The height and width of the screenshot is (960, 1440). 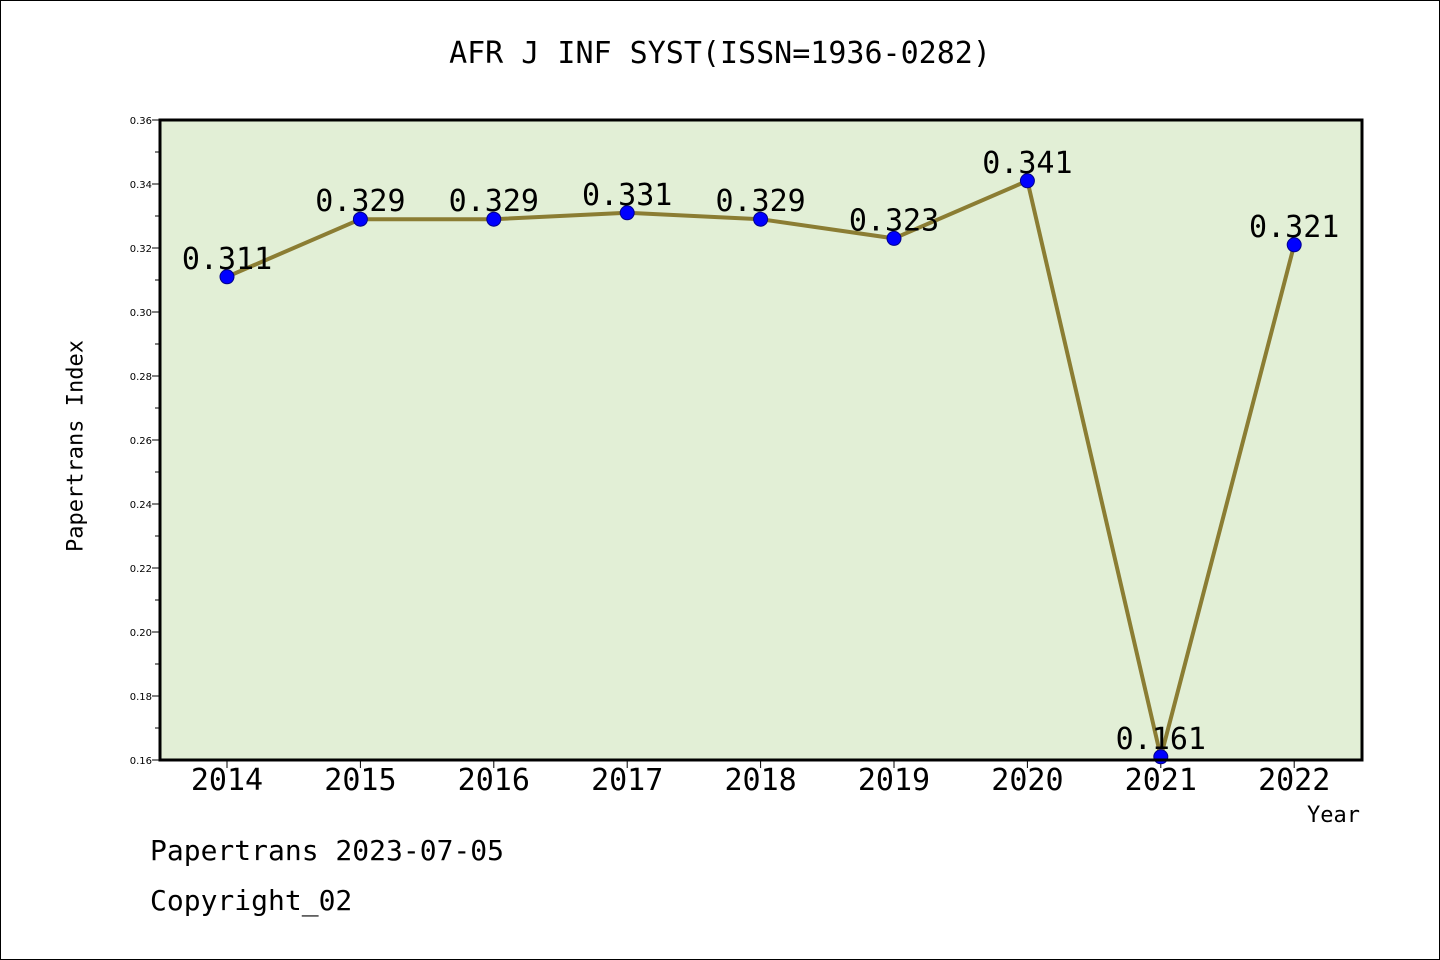 What do you see at coordinates (141, 697) in the screenshot?
I see `y-tick-label: 0.18` at bounding box center [141, 697].